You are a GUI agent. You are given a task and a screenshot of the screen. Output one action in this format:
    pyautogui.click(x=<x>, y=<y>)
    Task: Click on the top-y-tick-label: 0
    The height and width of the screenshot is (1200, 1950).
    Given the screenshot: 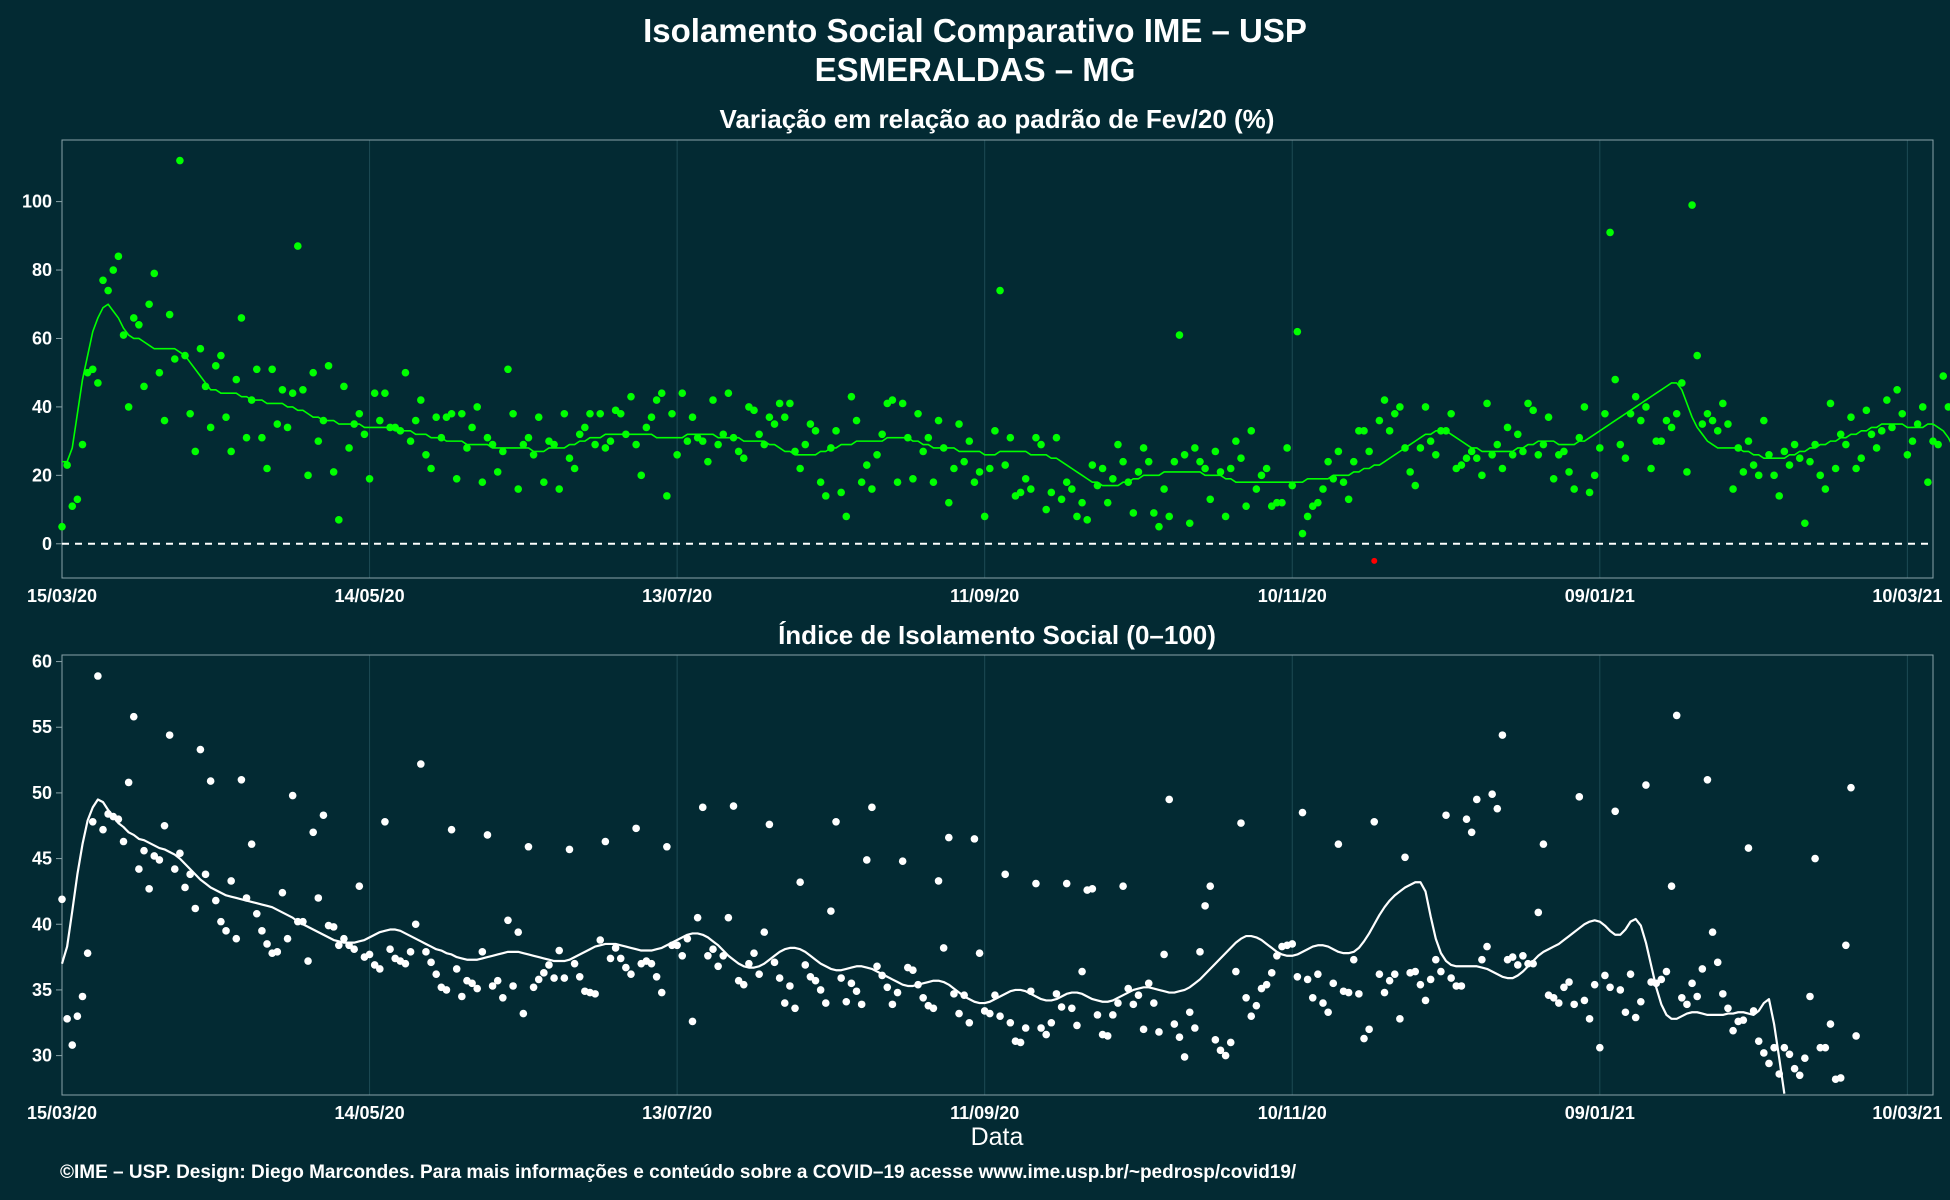 What is the action you would take?
    pyautogui.click(x=47, y=544)
    